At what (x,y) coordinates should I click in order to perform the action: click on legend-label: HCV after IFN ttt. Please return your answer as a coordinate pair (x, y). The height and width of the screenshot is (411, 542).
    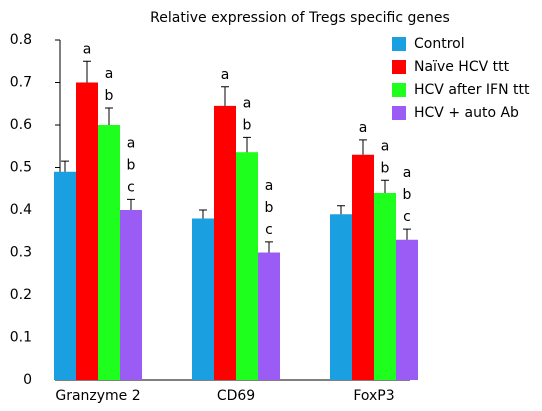
    Looking at the image, I should click on (472, 90).